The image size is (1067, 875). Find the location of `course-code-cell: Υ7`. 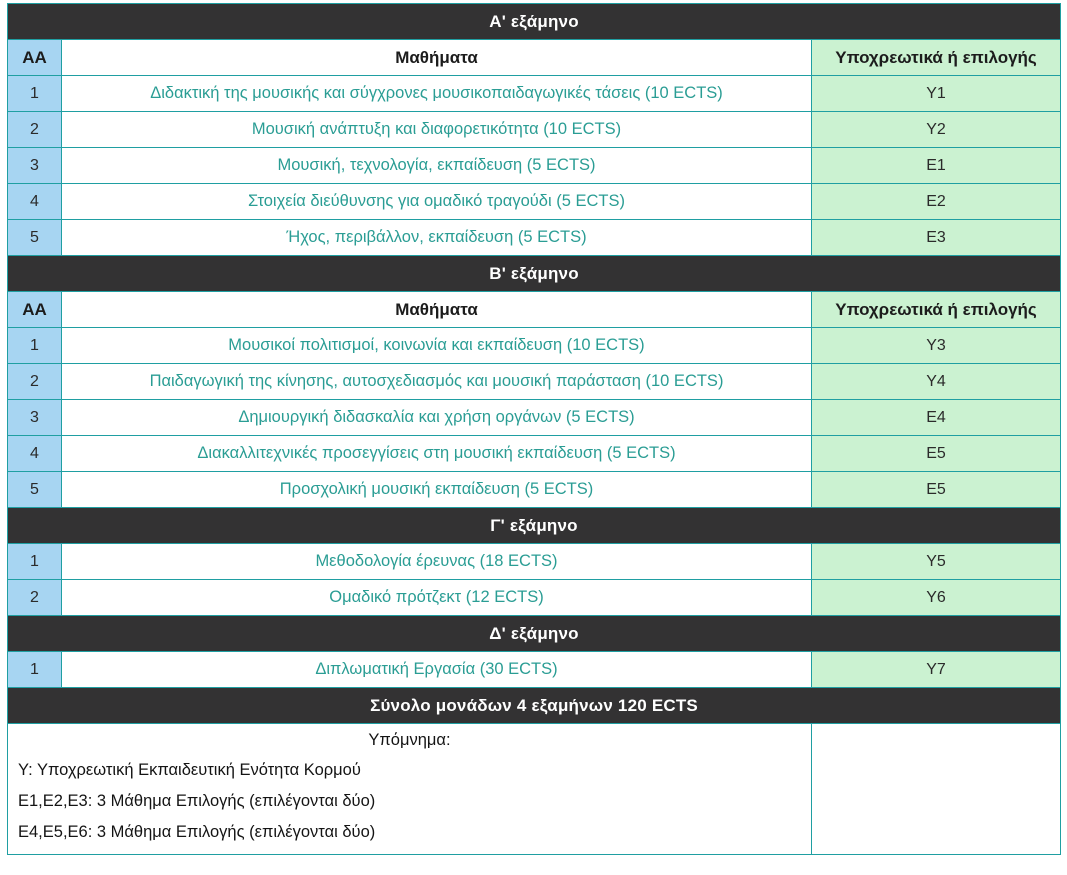

course-code-cell: Υ7 is located at coordinates (936, 669).